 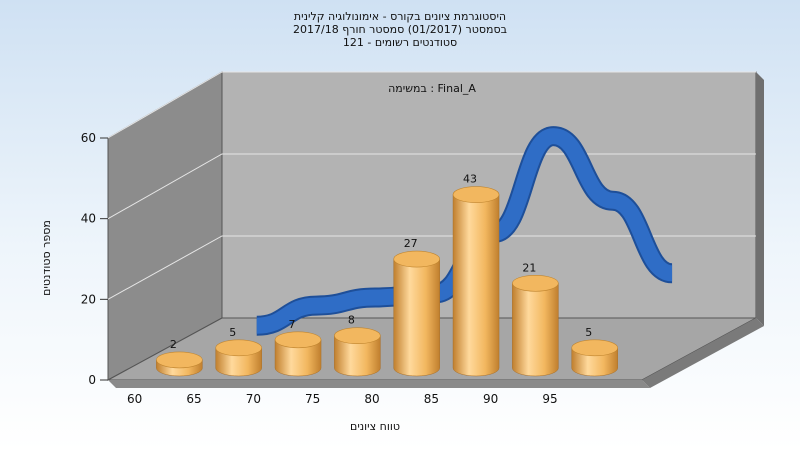 I want to click on y-axis-title: מספר סטודנטים, so click(x=46, y=258).